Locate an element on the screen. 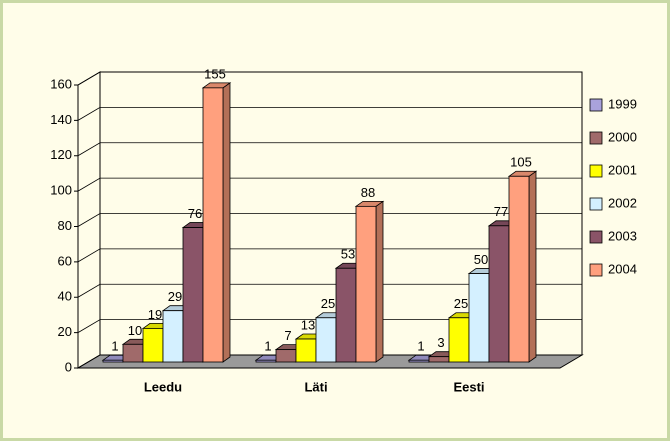 The height and width of the screenshot is (441, 670). value-label: 10 is located at coordinates (135, 330).